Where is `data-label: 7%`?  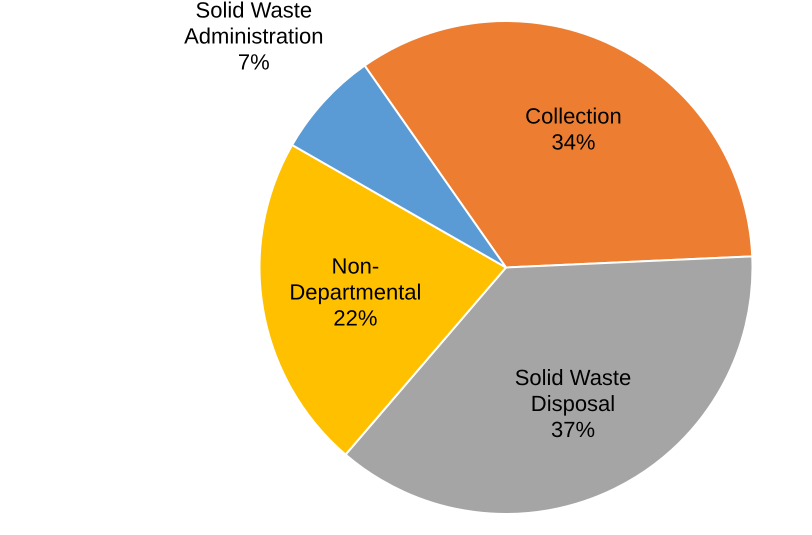 data-label: 7% is located at coordinates (254, 61).